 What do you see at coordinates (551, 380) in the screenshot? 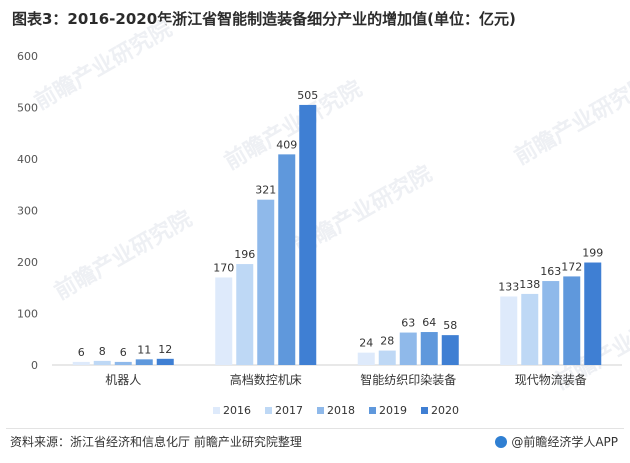
I see `x-category-label: 现代物流装备` at bounding box center [551, 380].